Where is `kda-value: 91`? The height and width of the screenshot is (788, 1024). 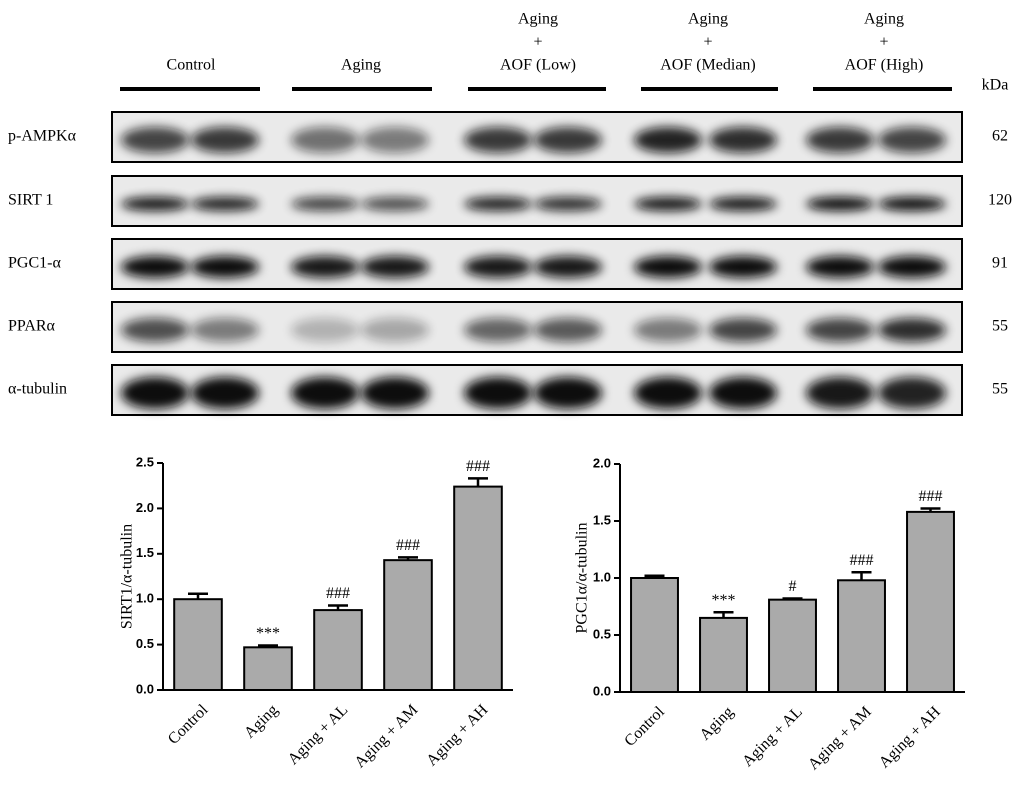
kda-value: 91 is located at coordinates (1000, 263).